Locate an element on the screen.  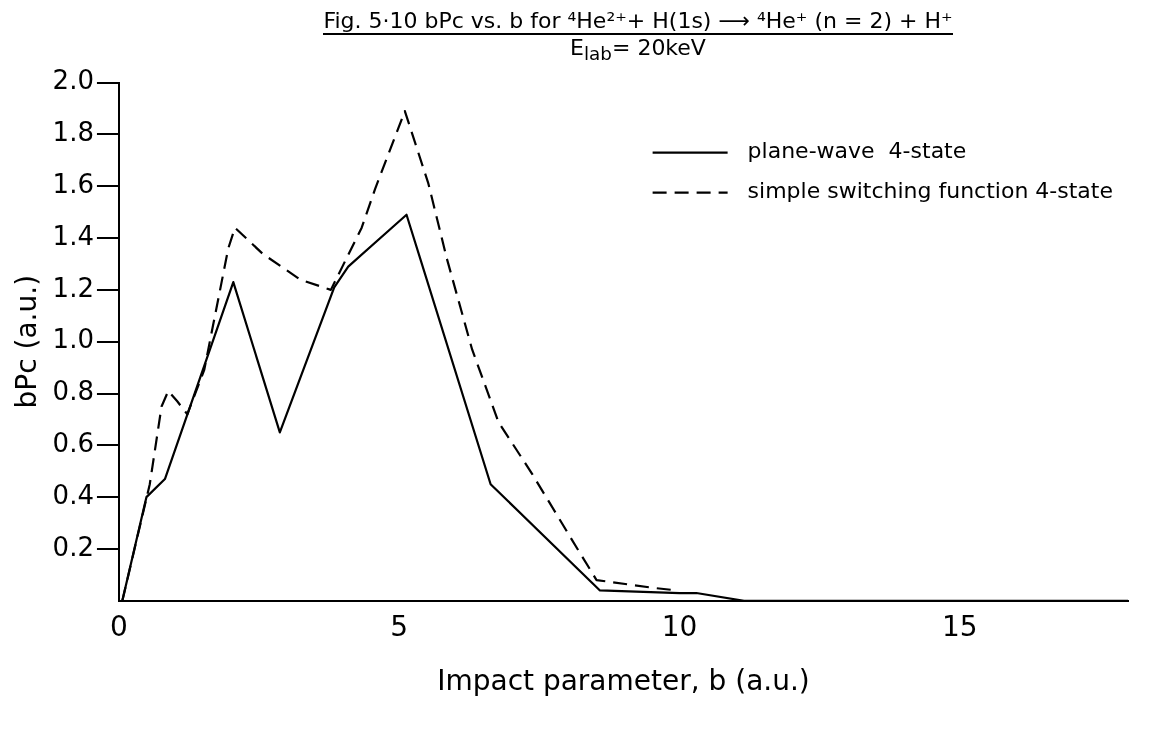
x-tick-label: 15 is located at coordinates (960, 627).